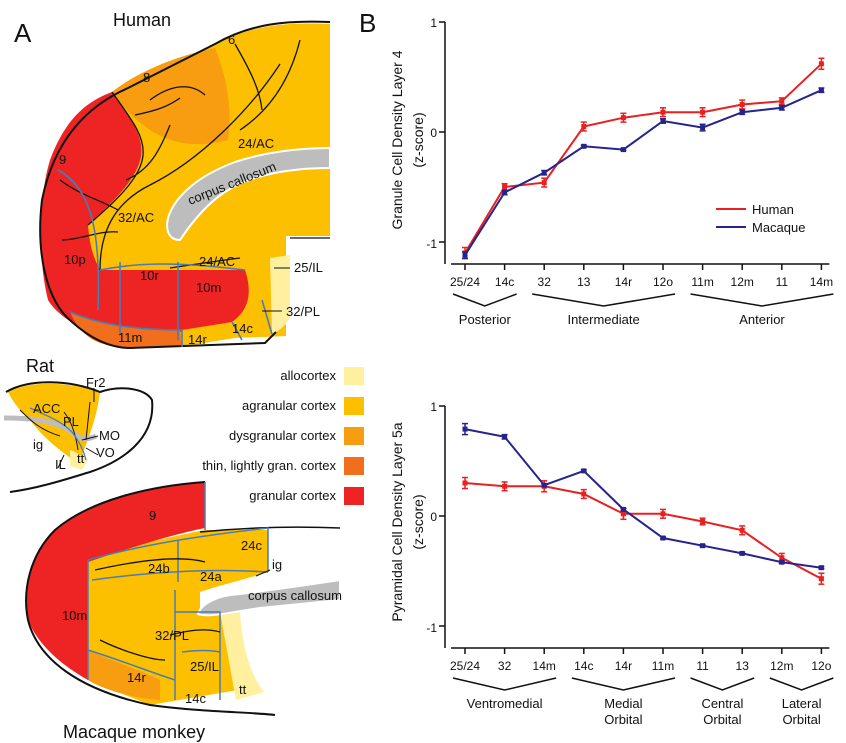  I want to click on chart1-ytick-0: 0, so click(433, 133).